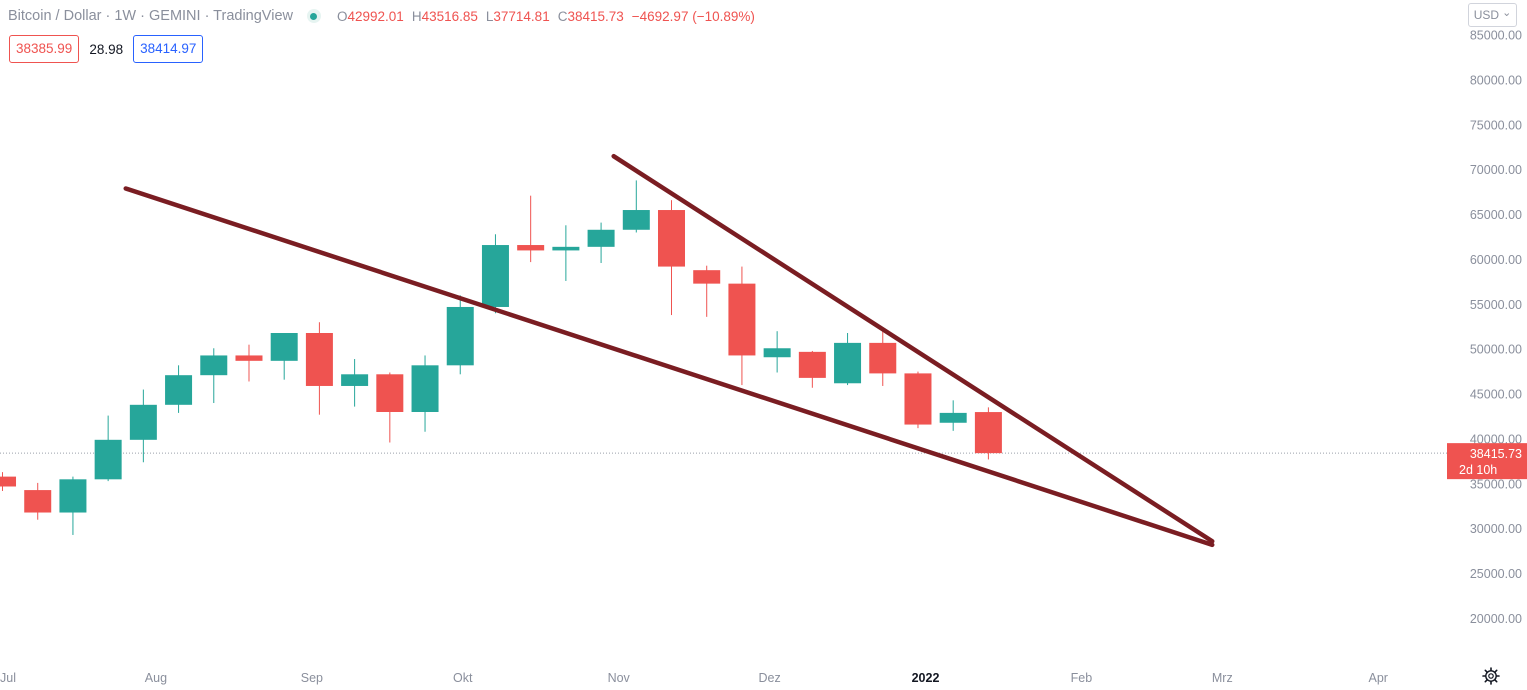 This screenshot has width=1527, height=690. Describe the element at coordinates (1377, 678) in the screenshot. I see `time-tick-label: Apr` at that location.